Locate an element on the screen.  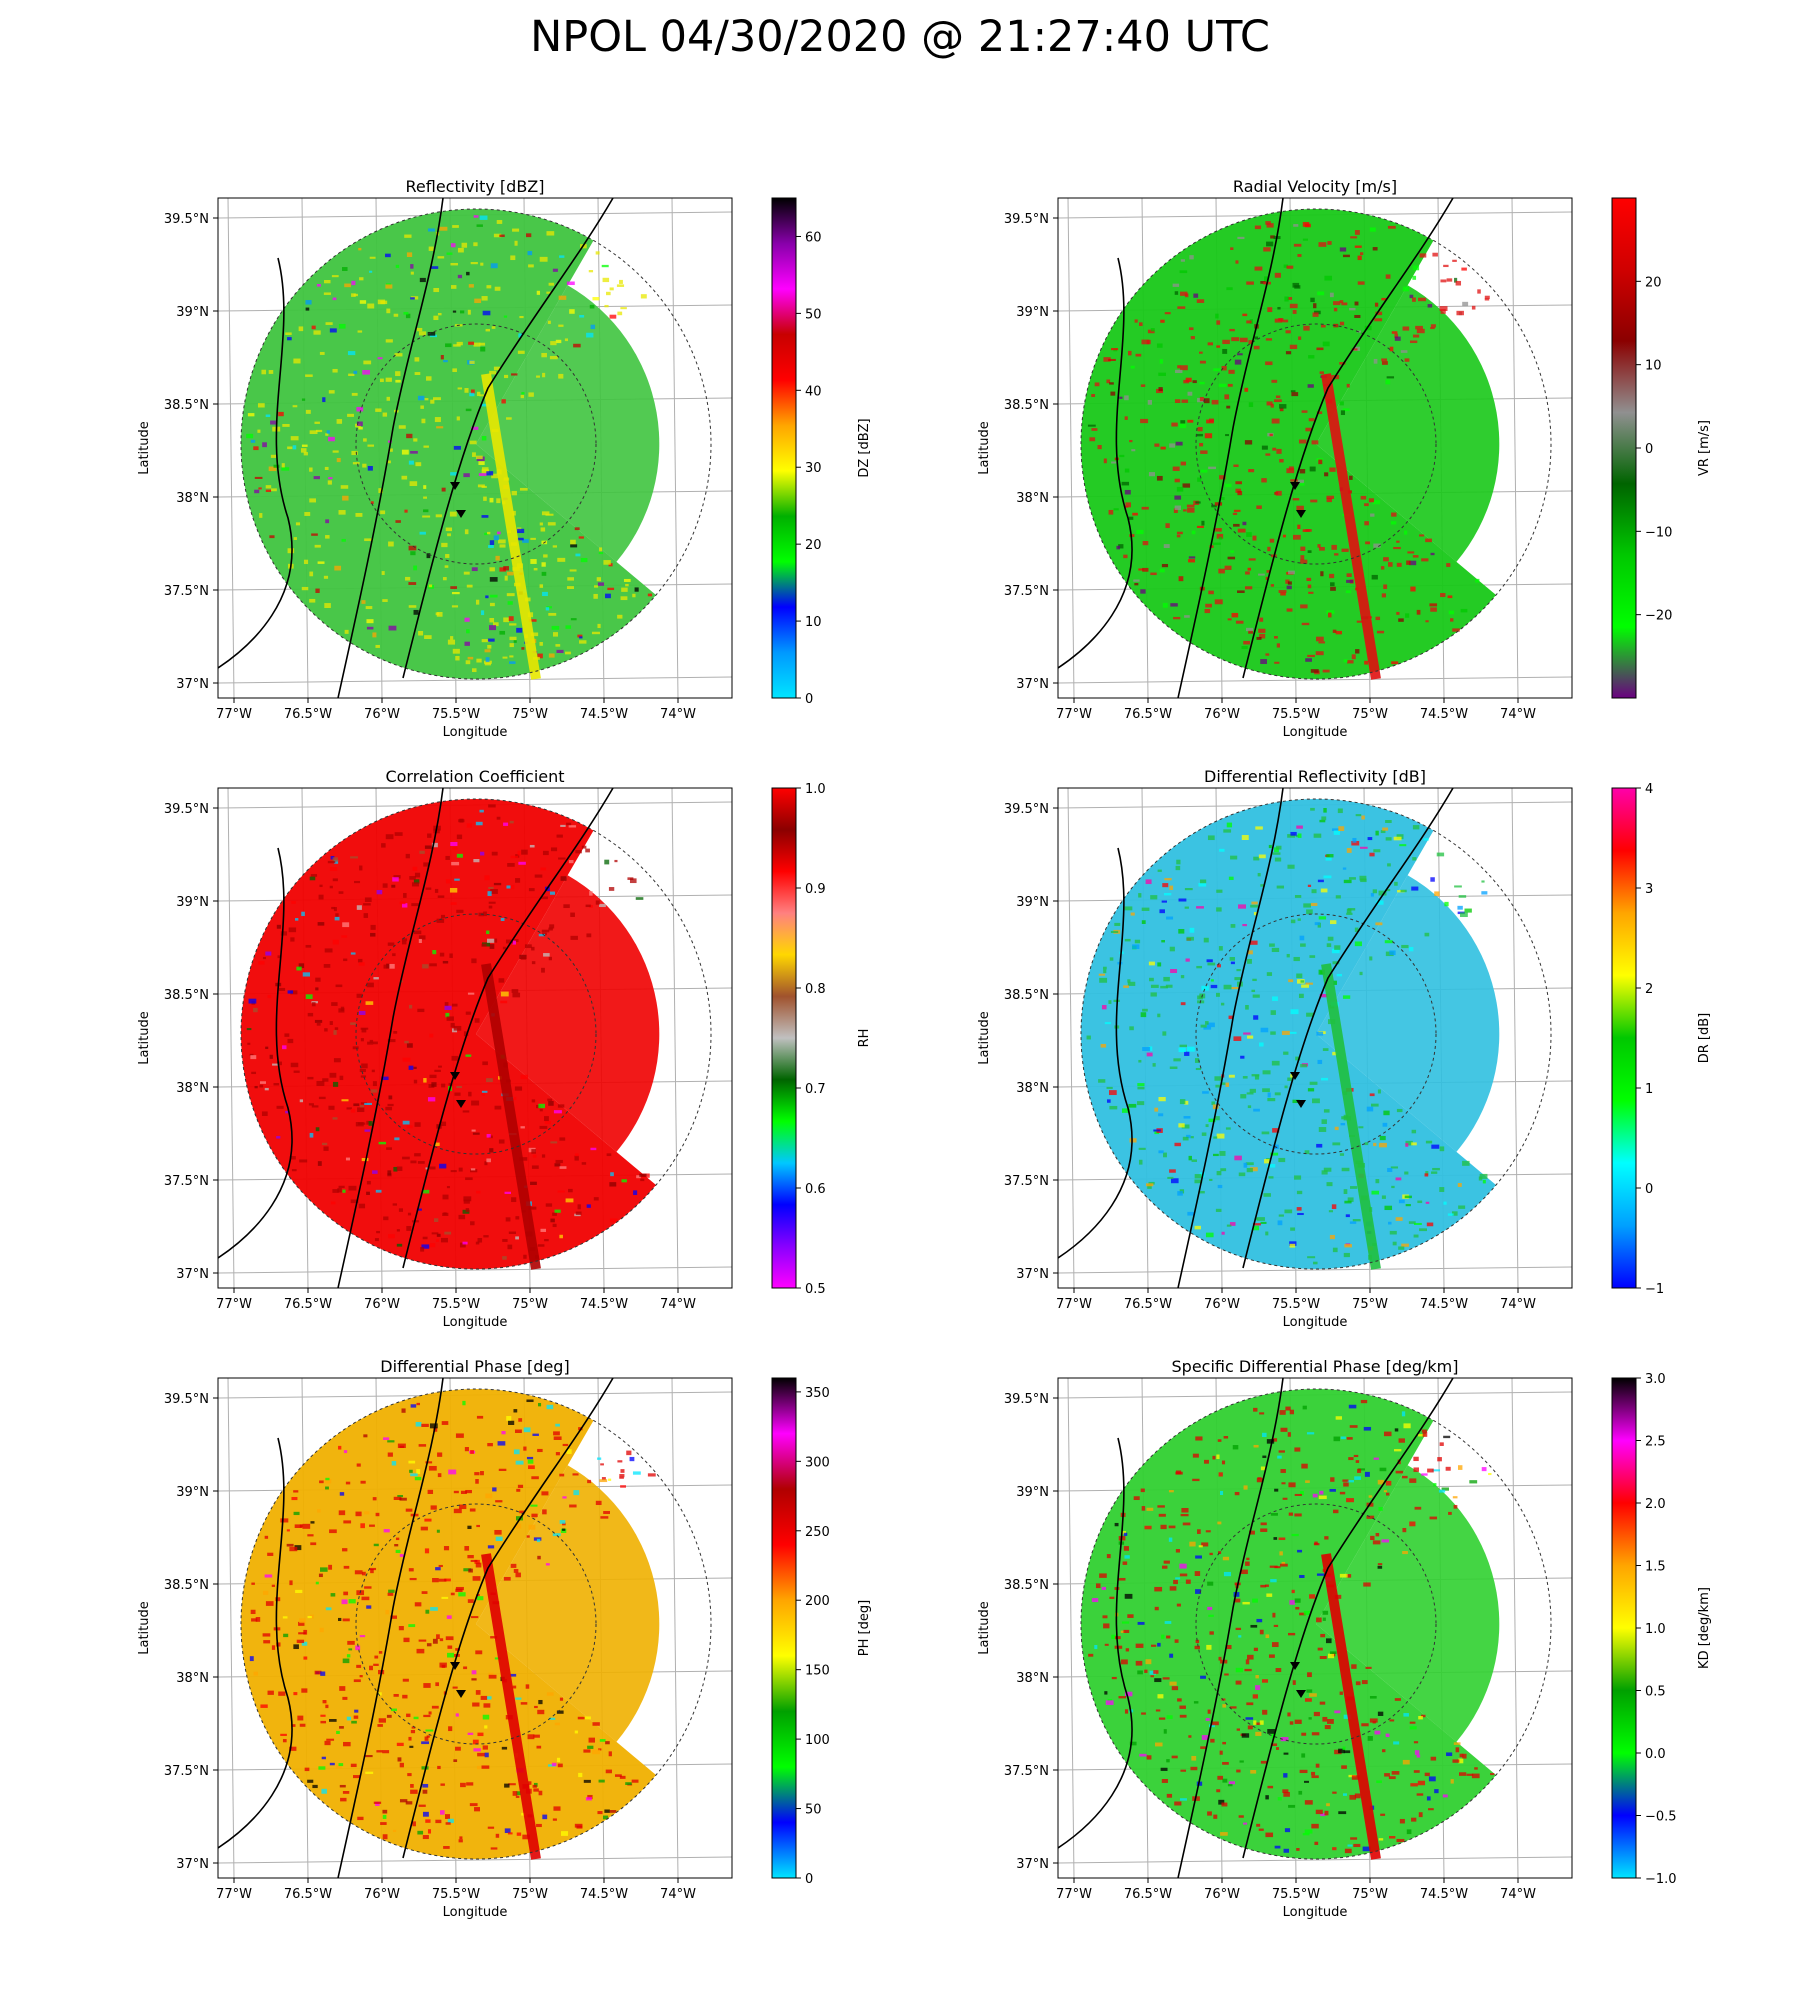
coastline is located at coordinates (416, 448).